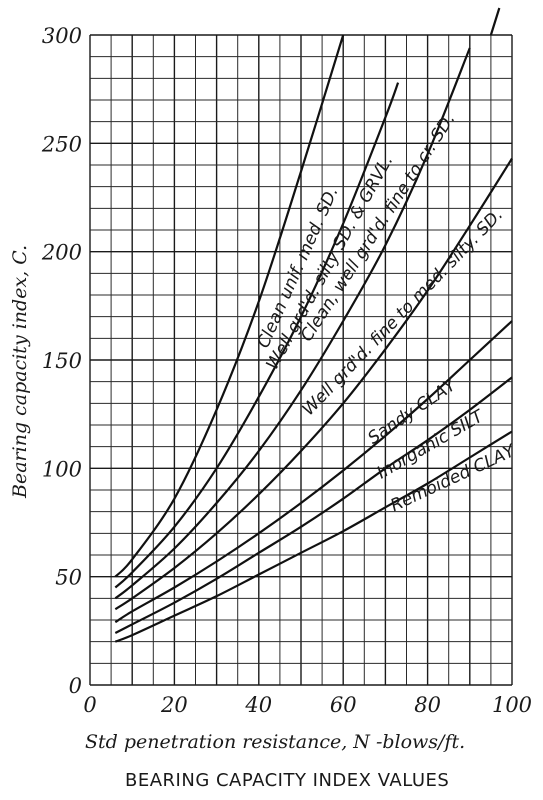 Image resolution: width=543 pixels, height=800 pixels. What do you see at coordinates (62, 469) in the screenshot?
I see `y-tick-label: 100` at bounding box center [62, 469].